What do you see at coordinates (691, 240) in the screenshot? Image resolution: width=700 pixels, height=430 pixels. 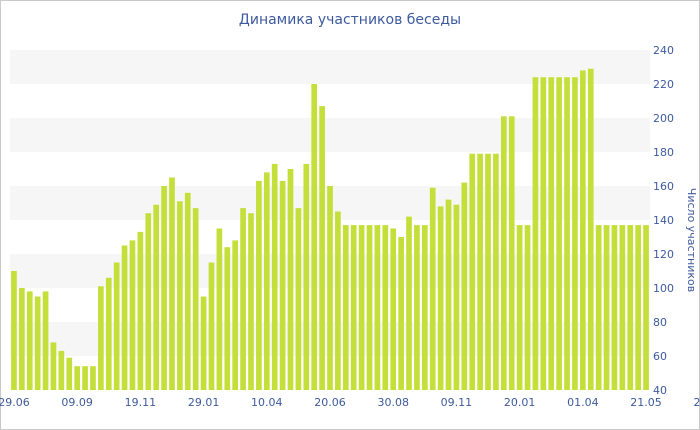 I see `y-axis-label: Число участников` at bounding box center [691, 240].